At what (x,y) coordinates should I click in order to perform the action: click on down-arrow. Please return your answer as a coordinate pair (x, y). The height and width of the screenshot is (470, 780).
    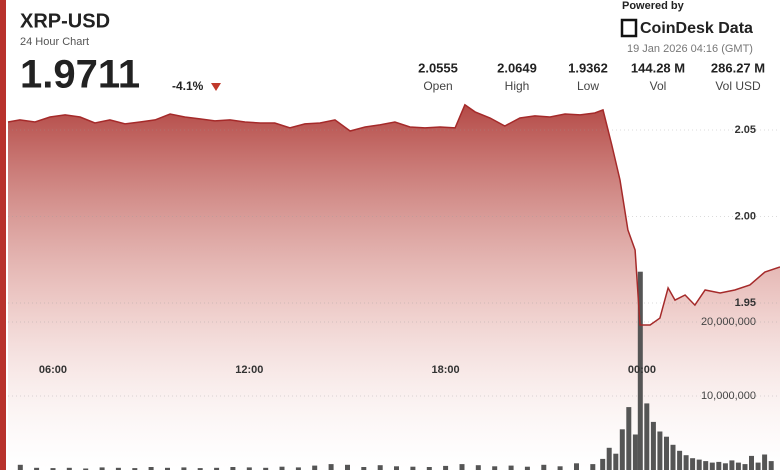
    Looking at the image, I should click on (216, 87).